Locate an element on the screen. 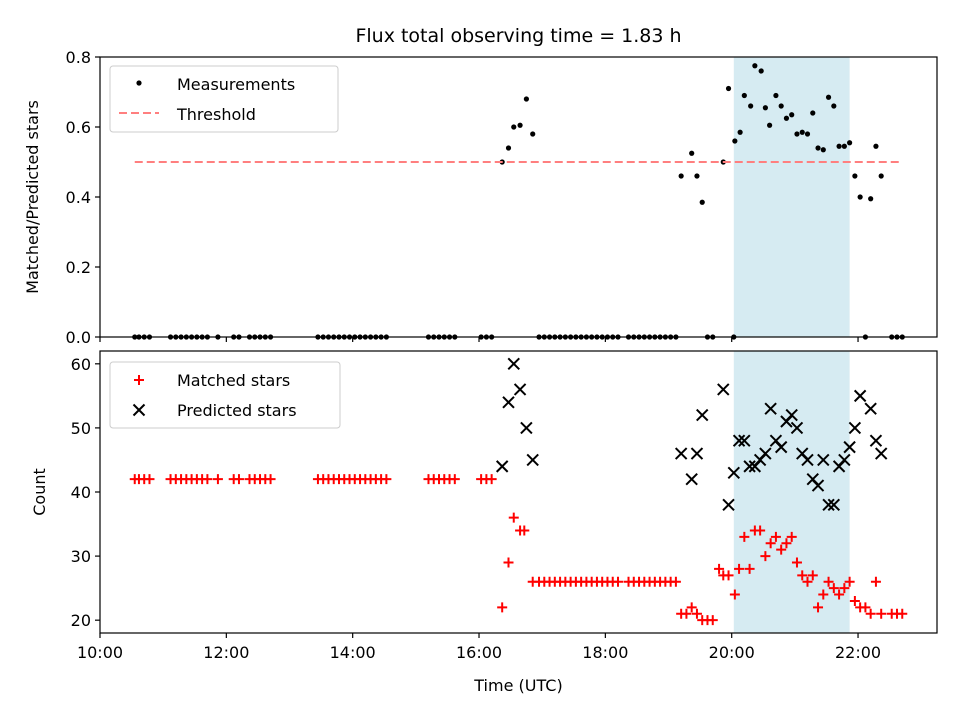 This screenshot has height=720, width=960. y-tick-label: 50 is located at coordinates (81, 428).